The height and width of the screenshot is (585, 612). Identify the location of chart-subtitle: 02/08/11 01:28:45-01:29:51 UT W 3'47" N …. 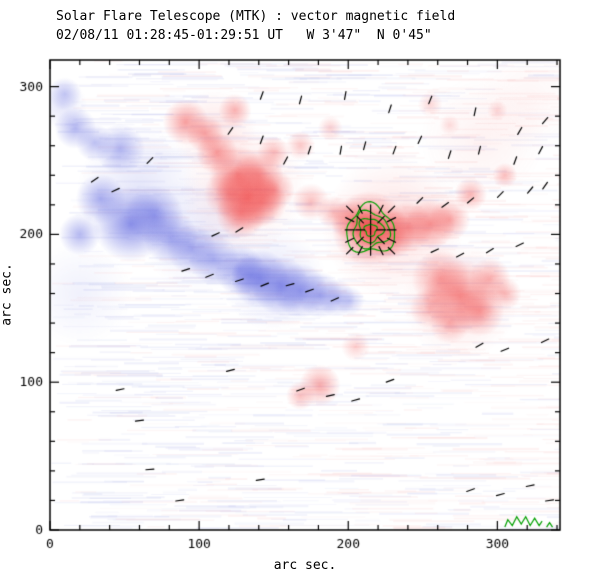
(244, 35).